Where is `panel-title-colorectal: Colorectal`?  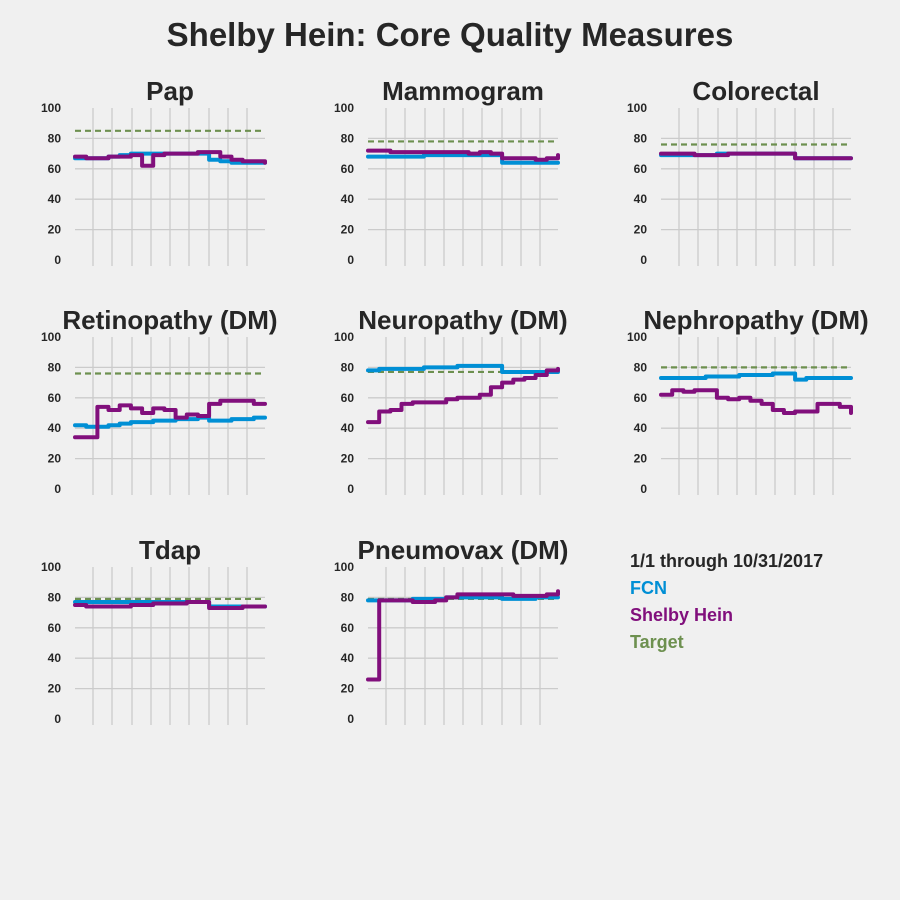
panel-title-colorectal: Colorectal is located at coordinates (755, 91).